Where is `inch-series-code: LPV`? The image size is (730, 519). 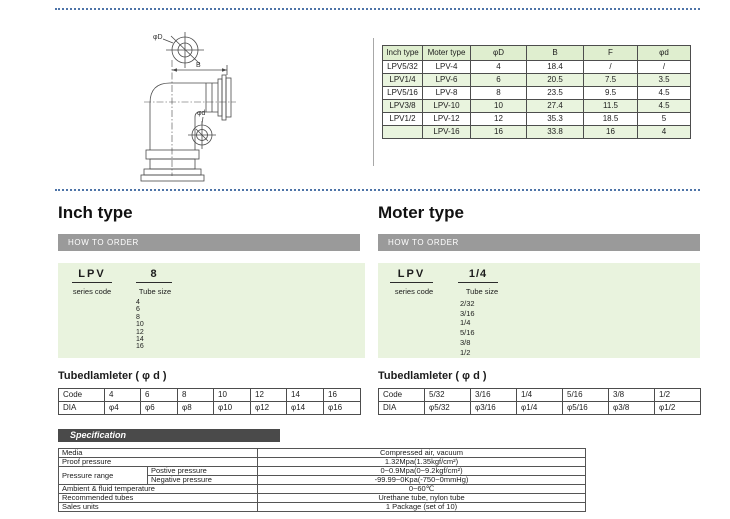
inch-series-code: LPV is located at coordinates (92, 275).